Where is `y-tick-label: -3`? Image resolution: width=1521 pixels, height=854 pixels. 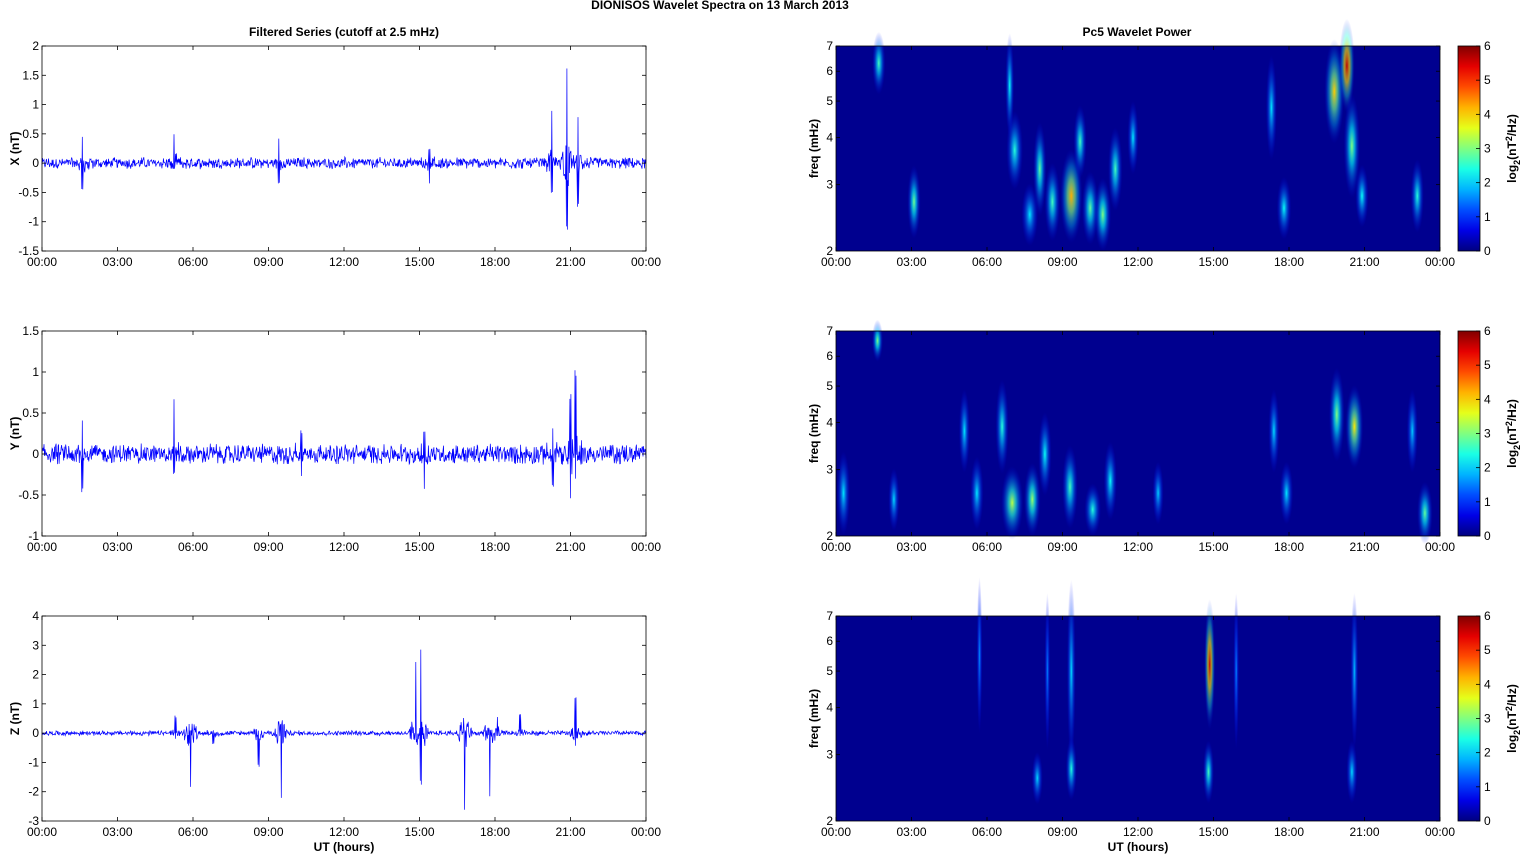 y-tick-label: -3 is located at coordinates (33, 821).